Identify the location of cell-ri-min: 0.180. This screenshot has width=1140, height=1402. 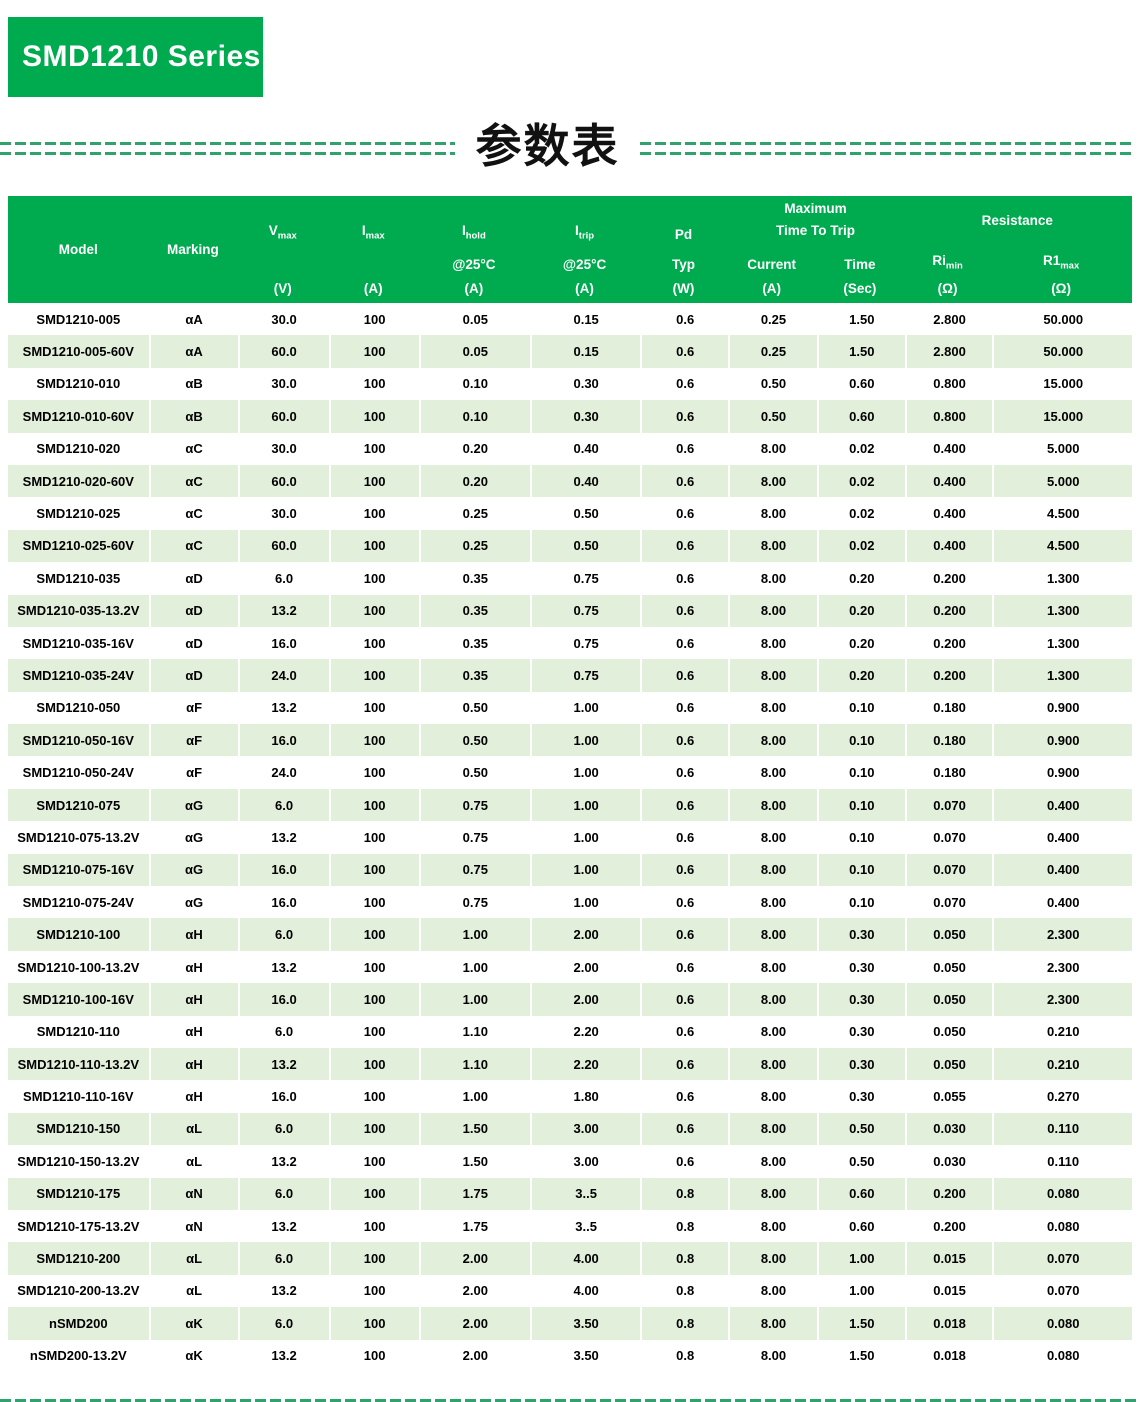
(948, 708).